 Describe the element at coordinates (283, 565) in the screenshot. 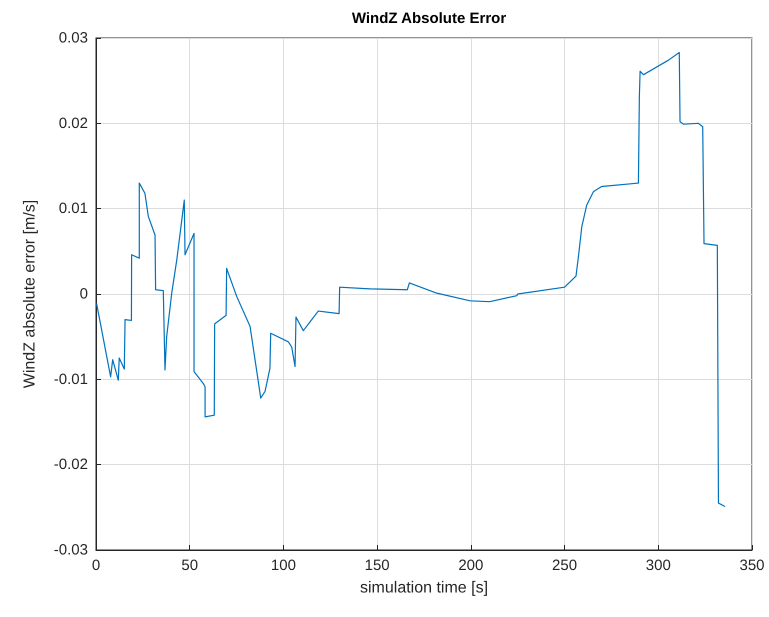

I see `x-tick-label: 100` at that location.